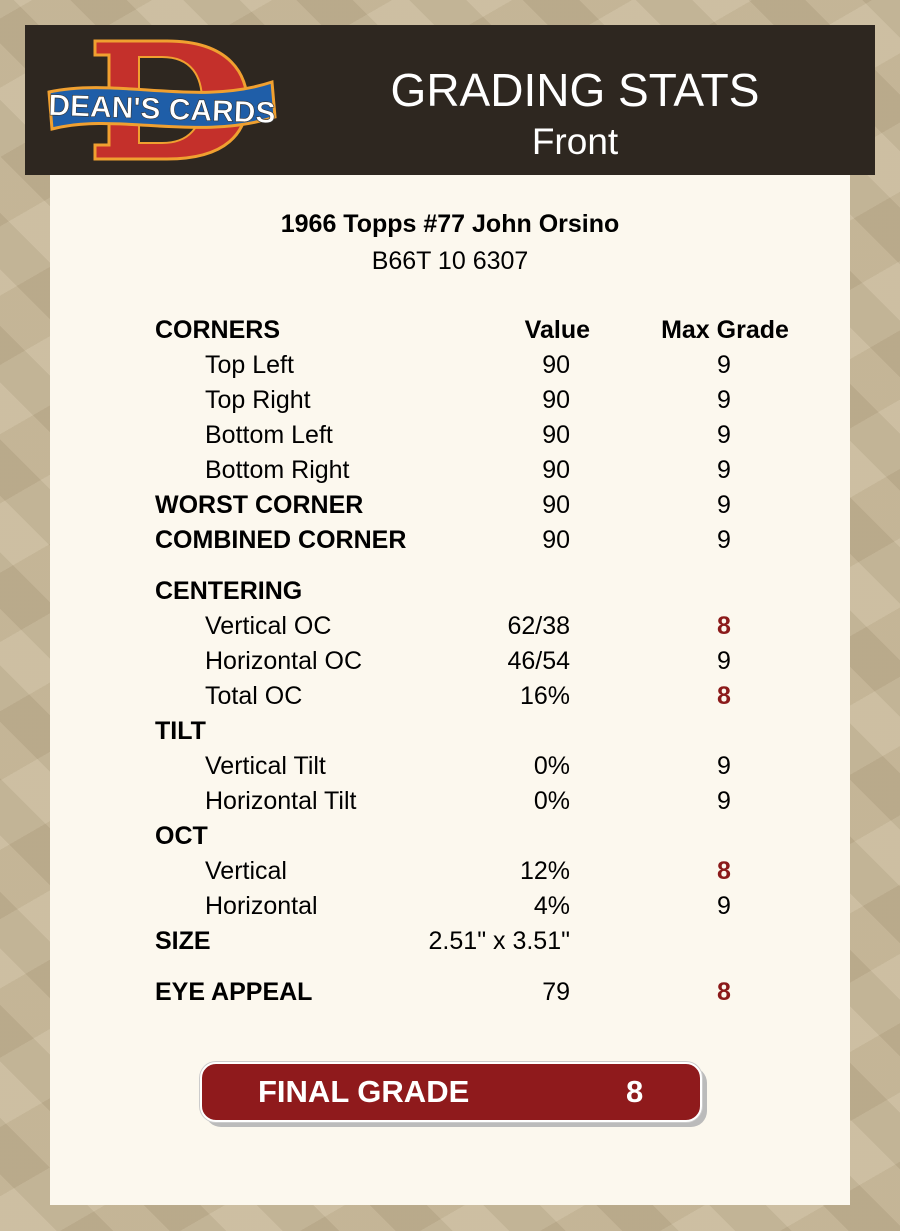  What do you see at coordinates (234, 992) in the screenshot?
I see `row-label: EYE APPEAL` at bounding box center [234, 992].